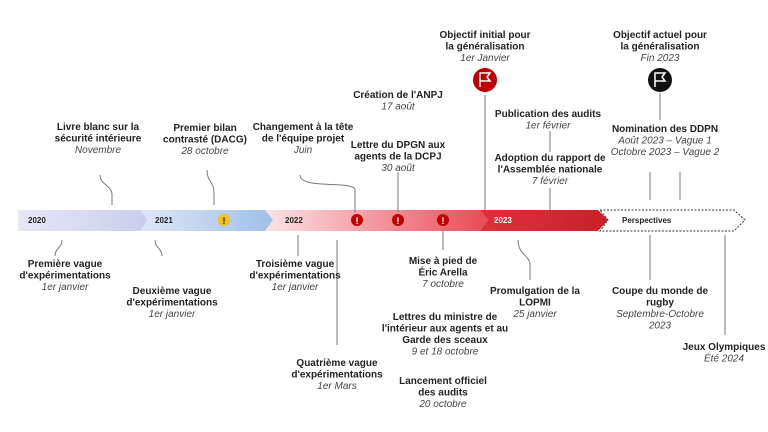  I want to click on event-date: 9 et 18 octobre, so click(445, 352).